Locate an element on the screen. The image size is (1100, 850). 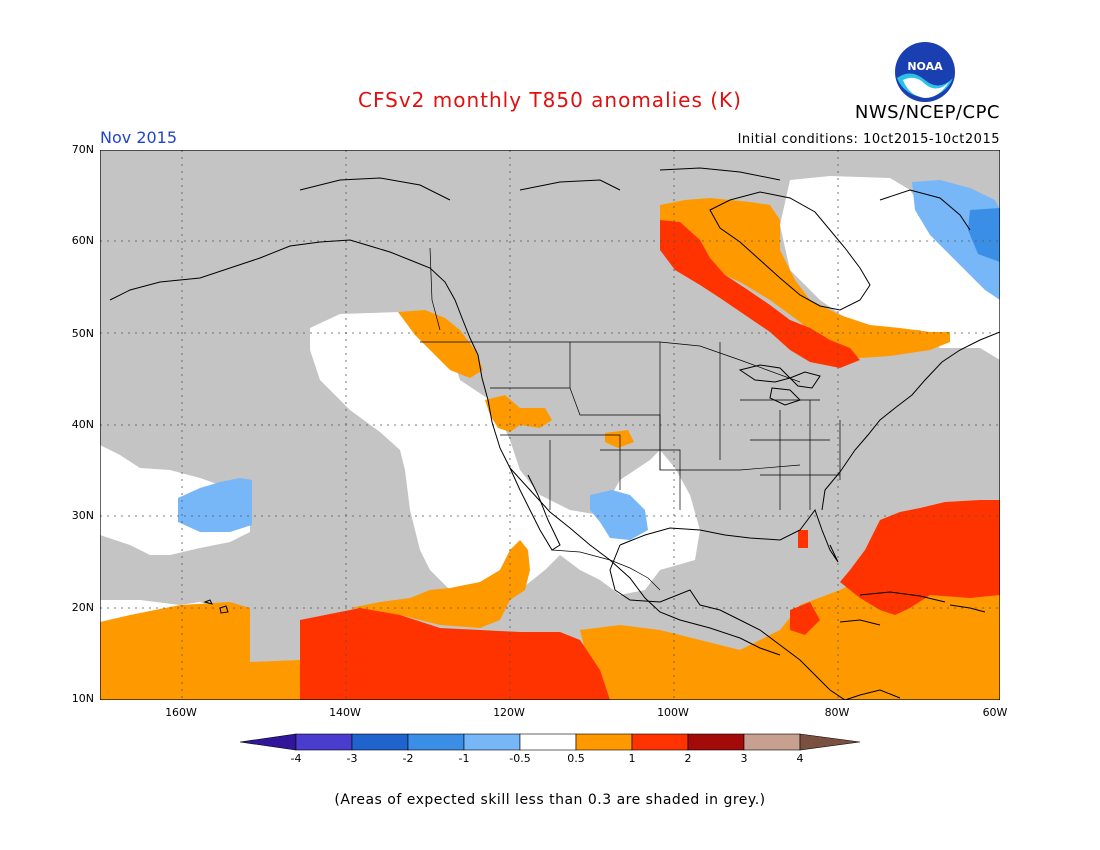
lat-label: 70N is located at coordinates (82, 149).